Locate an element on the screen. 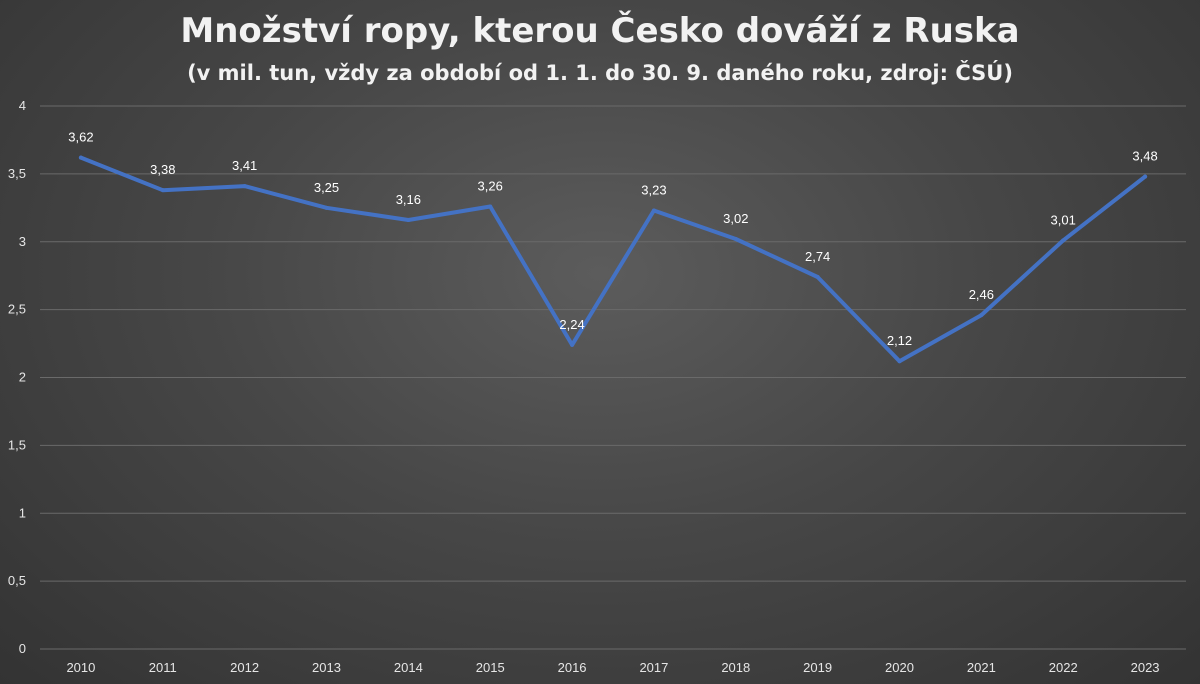 This screenshot has width=1200, height=684. y-tick-label: 3,5 is located at coordinates (17, 173).